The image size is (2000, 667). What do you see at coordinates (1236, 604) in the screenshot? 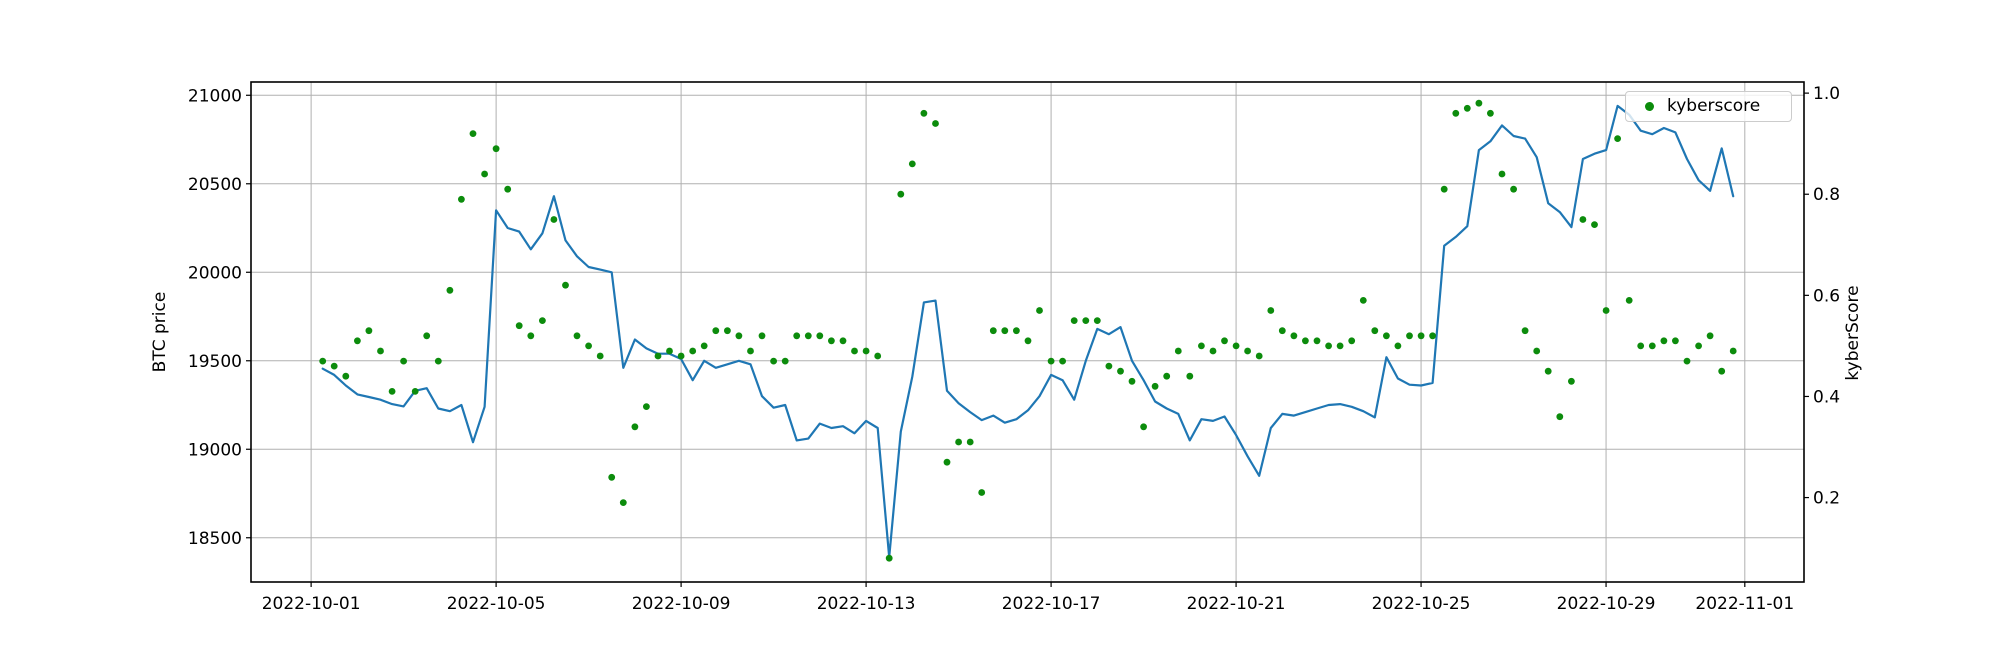
I see `x-axis-tick-label: 2022-10-21` at bounding box center [1236, 604].